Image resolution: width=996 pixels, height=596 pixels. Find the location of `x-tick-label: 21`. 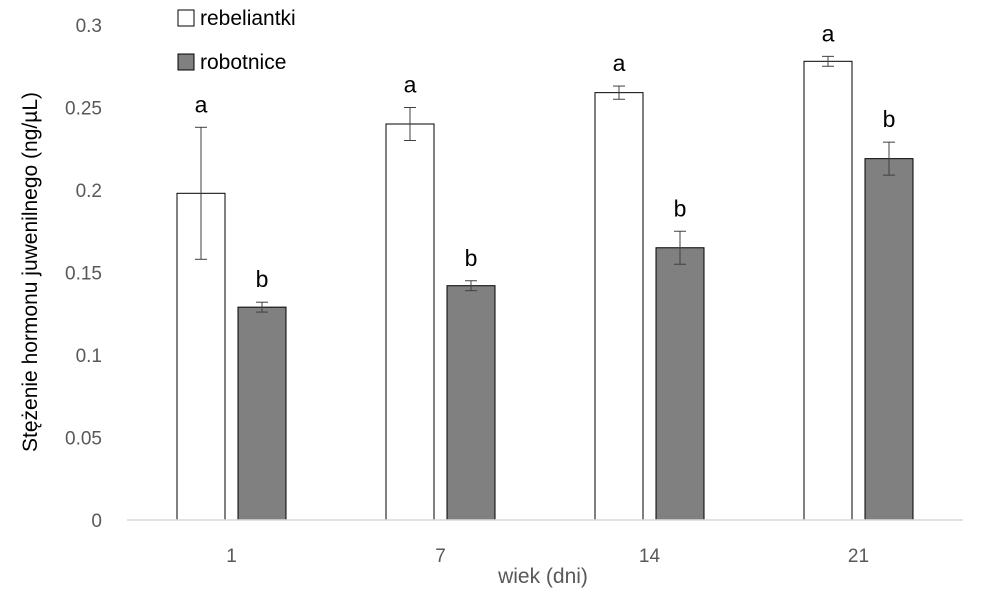

x-tick-label: 21 is located at coordinates (858, 556).